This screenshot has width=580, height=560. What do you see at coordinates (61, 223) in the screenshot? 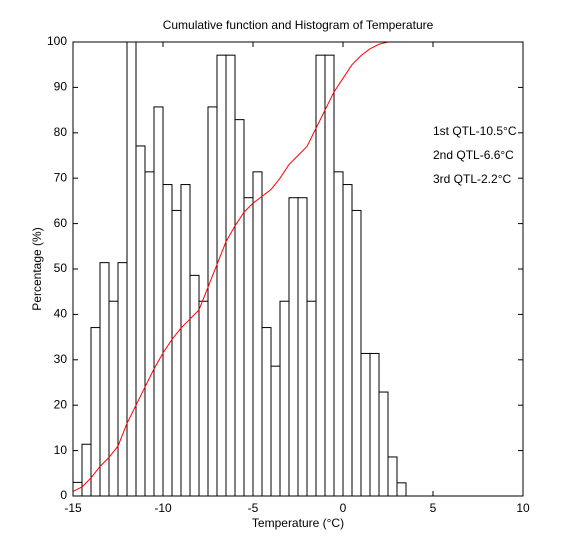
I see `y-tick-label: 60` at bounding box center [61, 223].